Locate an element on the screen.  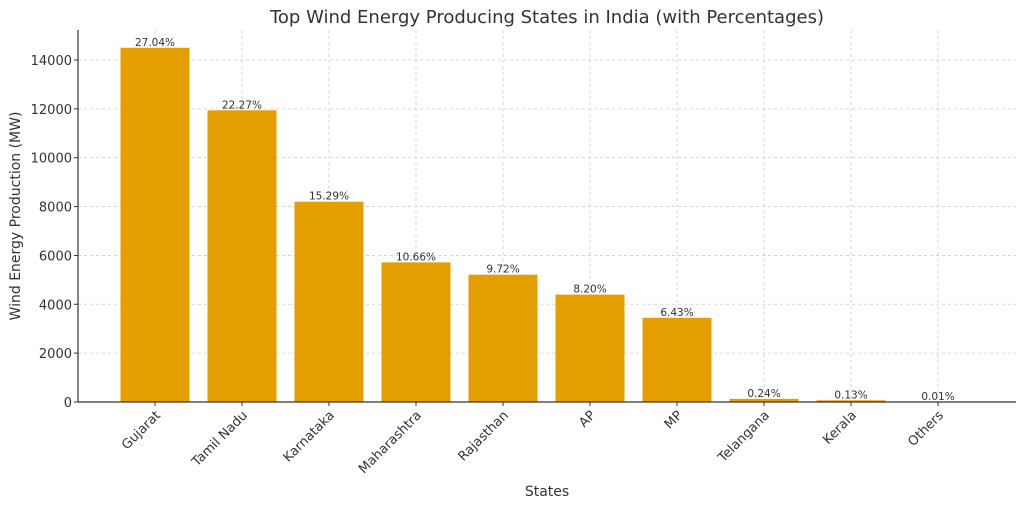
x-tick-label: Rajasthan is located at coordinates (484, 436).